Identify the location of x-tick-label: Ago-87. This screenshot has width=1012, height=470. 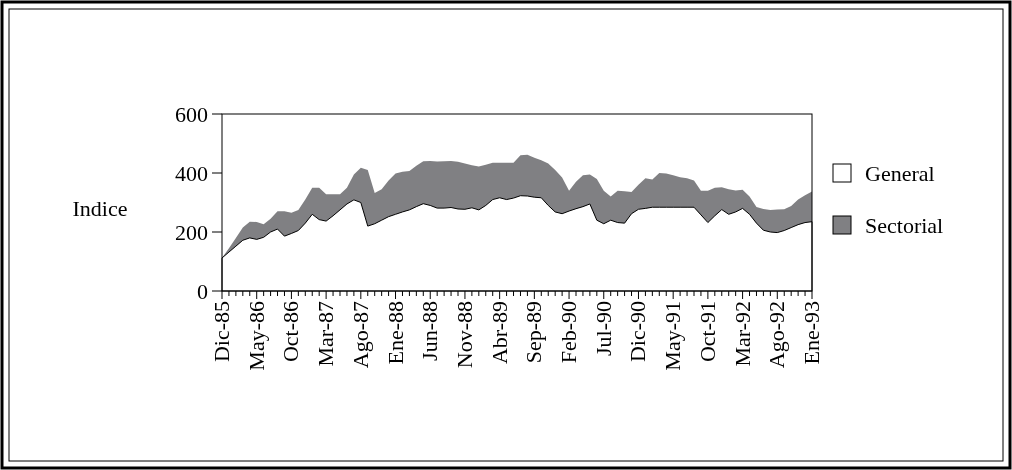
(360, 335).